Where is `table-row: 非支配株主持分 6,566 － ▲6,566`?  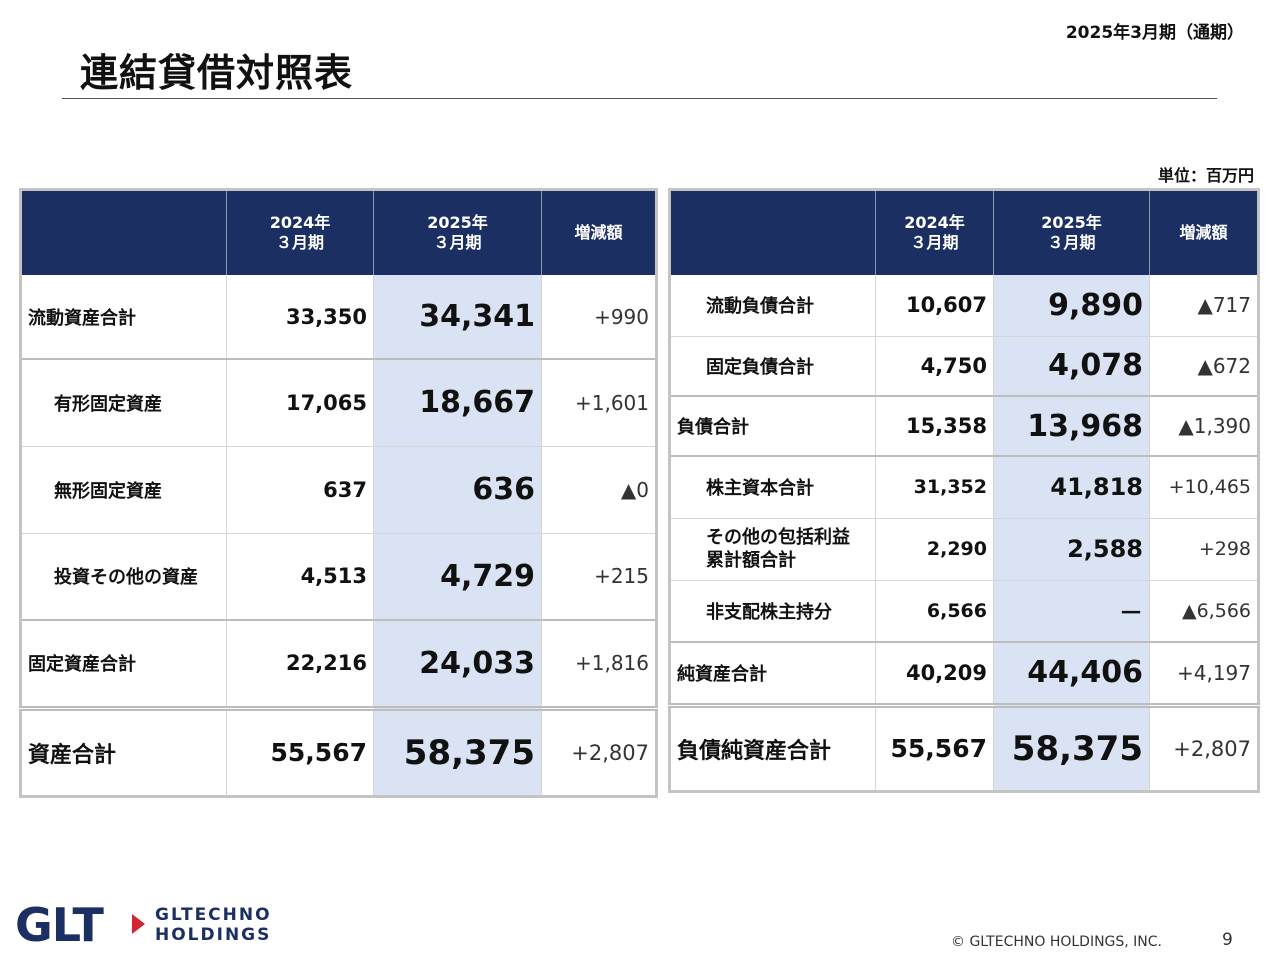 table-row: 非支配株主持分 6,566 － ▲6,566 is located at coordinates (964, 610).